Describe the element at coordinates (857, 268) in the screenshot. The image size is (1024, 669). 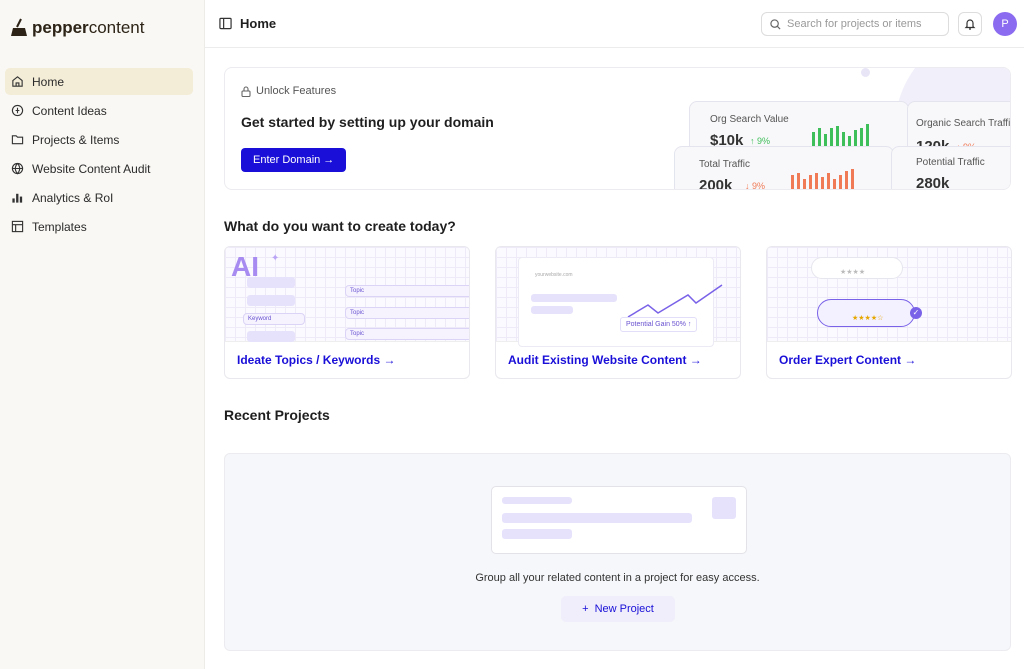
I see `rating-card: ★★★★` at that location.